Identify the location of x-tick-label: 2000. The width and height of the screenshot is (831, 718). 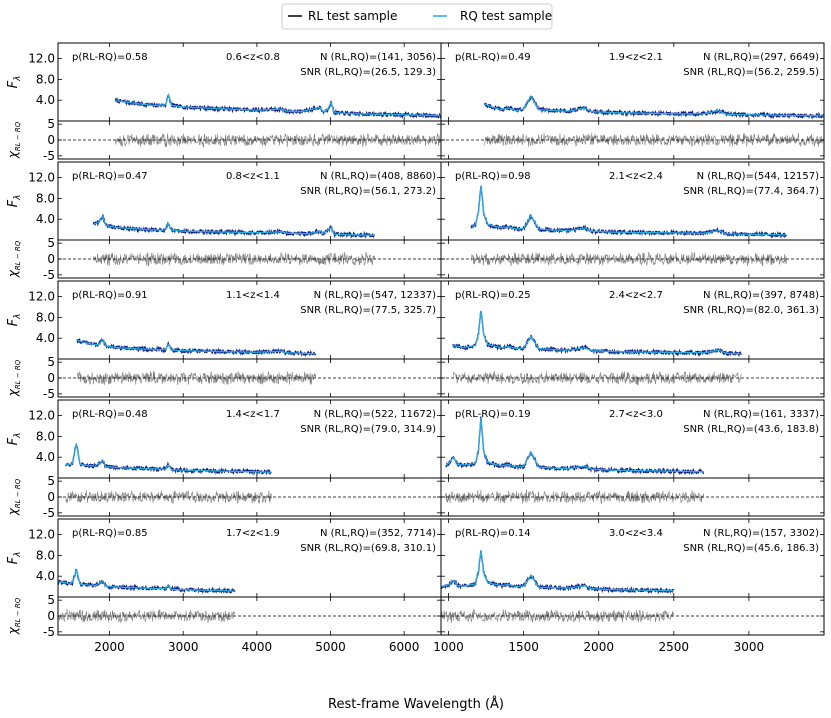
(598, 647).